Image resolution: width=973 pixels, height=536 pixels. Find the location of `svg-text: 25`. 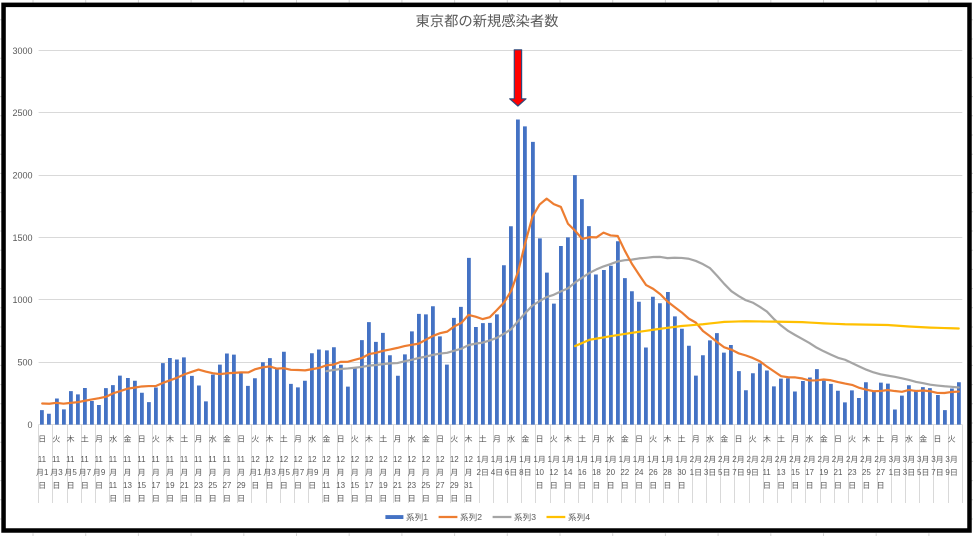

svg-text: 25 is located at coordinates (425, 485).